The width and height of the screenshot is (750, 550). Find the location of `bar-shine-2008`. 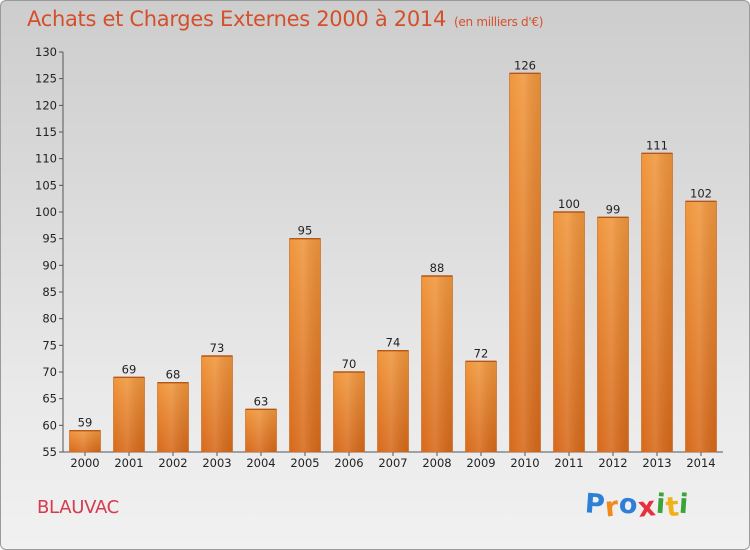

bar-shine-2008 is located at coordinates (437, 364).